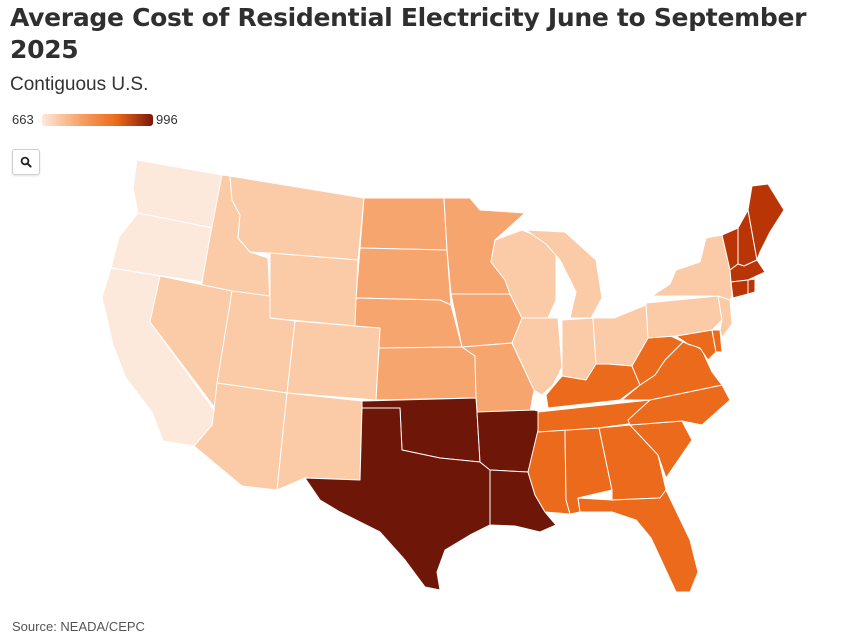 Image resolution: width=845 pixels, height=639 pixels. What do you see at coordinates (297, 218) in the screenshot?
I see `state-montana` at bounding box center [297, 218].